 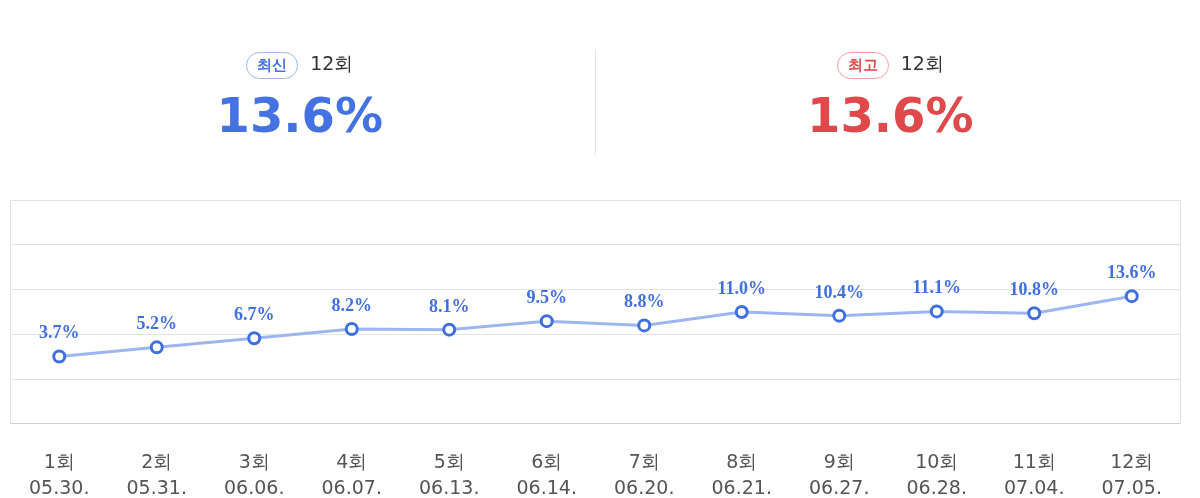 What do you see at coordinates (1034, 289) in the screenshot?
I see `data-label: 10.8%` at bounding box center [1034, 289].